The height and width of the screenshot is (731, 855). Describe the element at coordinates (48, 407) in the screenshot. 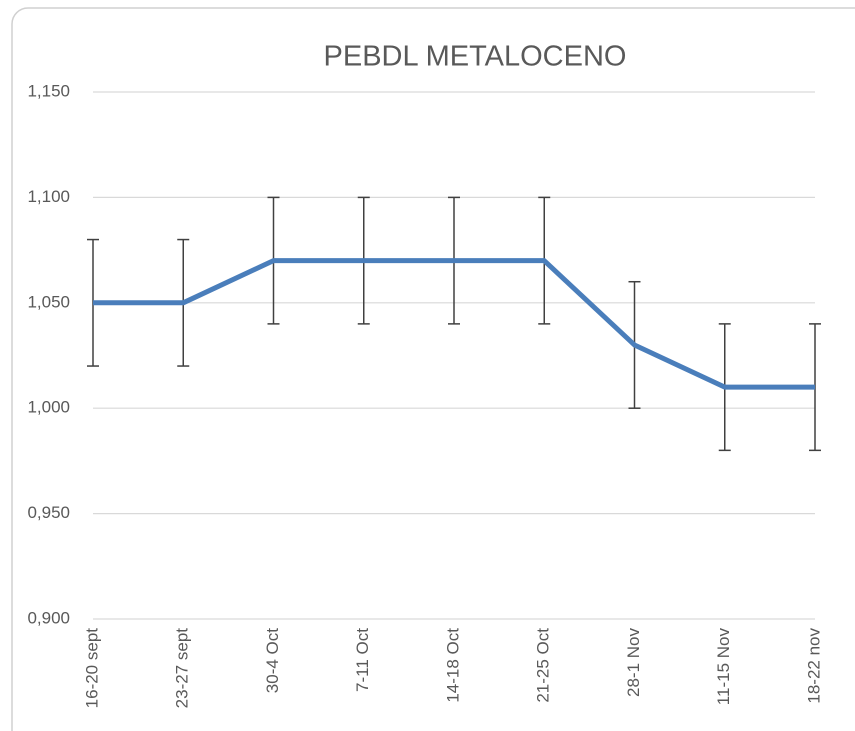

I see `y-tick-label: 1,000` at that location.